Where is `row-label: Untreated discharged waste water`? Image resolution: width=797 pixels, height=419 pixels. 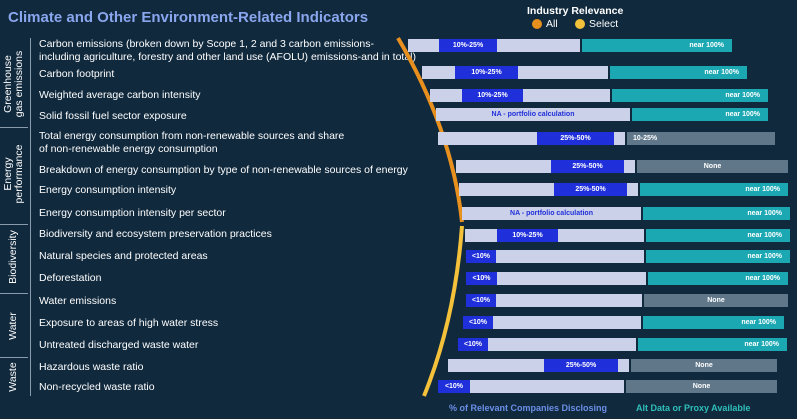 row-label: Untreated discharged waste water is located at coordinates (119, 345).